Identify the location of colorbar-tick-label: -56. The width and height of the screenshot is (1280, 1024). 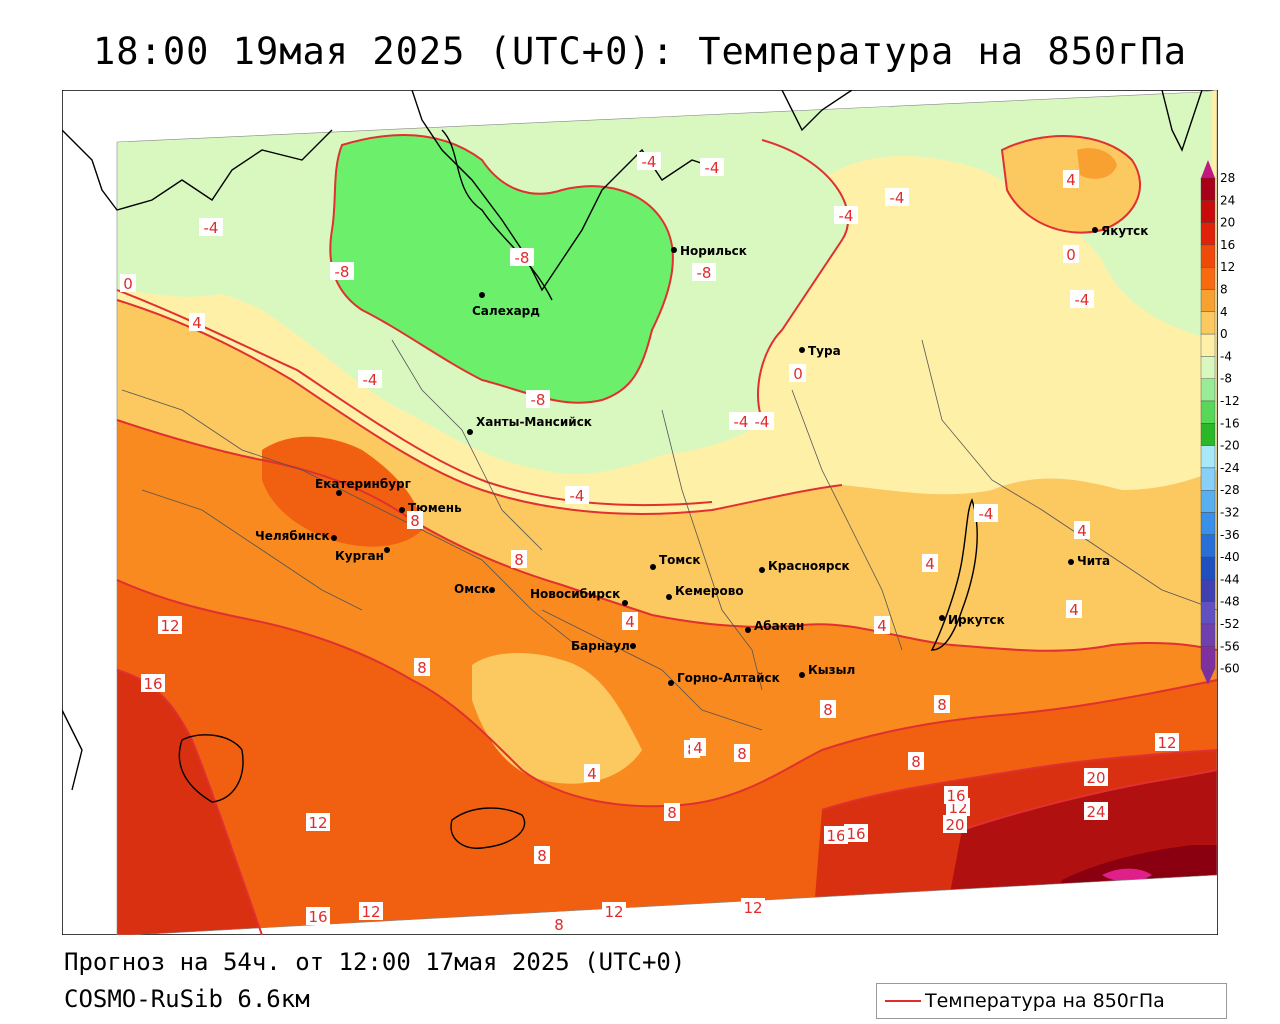
(1230, 646).